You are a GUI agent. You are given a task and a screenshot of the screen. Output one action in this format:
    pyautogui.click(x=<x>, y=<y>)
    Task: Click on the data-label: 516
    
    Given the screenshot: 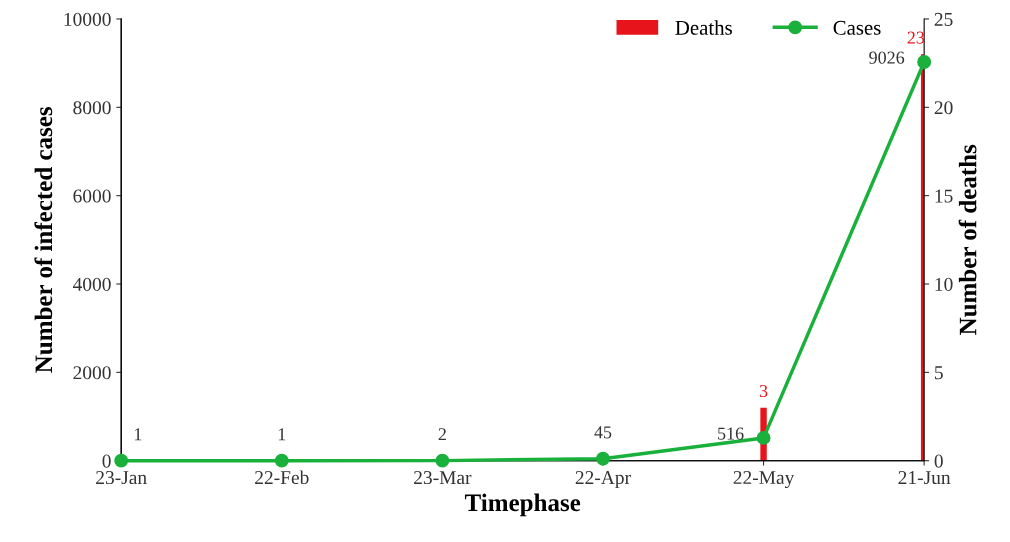 What is the action you would take?
    pyautogui.click(x=731, y=433)
    